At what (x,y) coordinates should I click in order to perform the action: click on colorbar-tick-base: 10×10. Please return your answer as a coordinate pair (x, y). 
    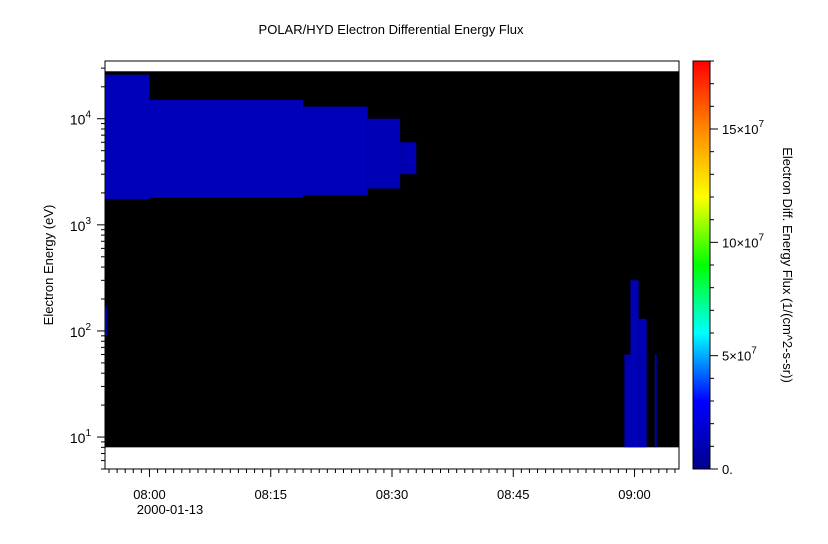
    Looking at the image, I should click on (740, 242).